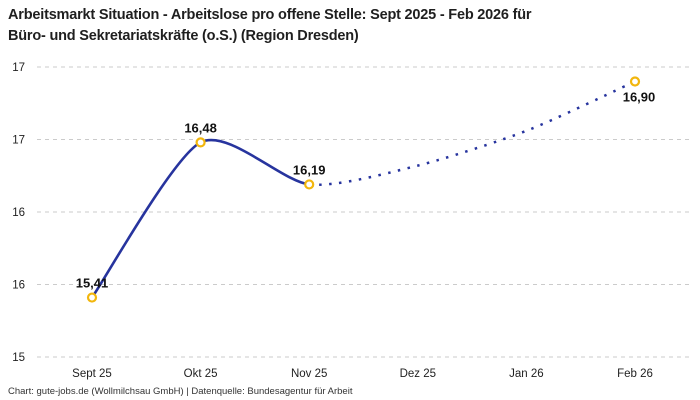 Image resolution: width=700 pixels, height=400 pixels. I want to click on series-line-actual, so click(200, 218).